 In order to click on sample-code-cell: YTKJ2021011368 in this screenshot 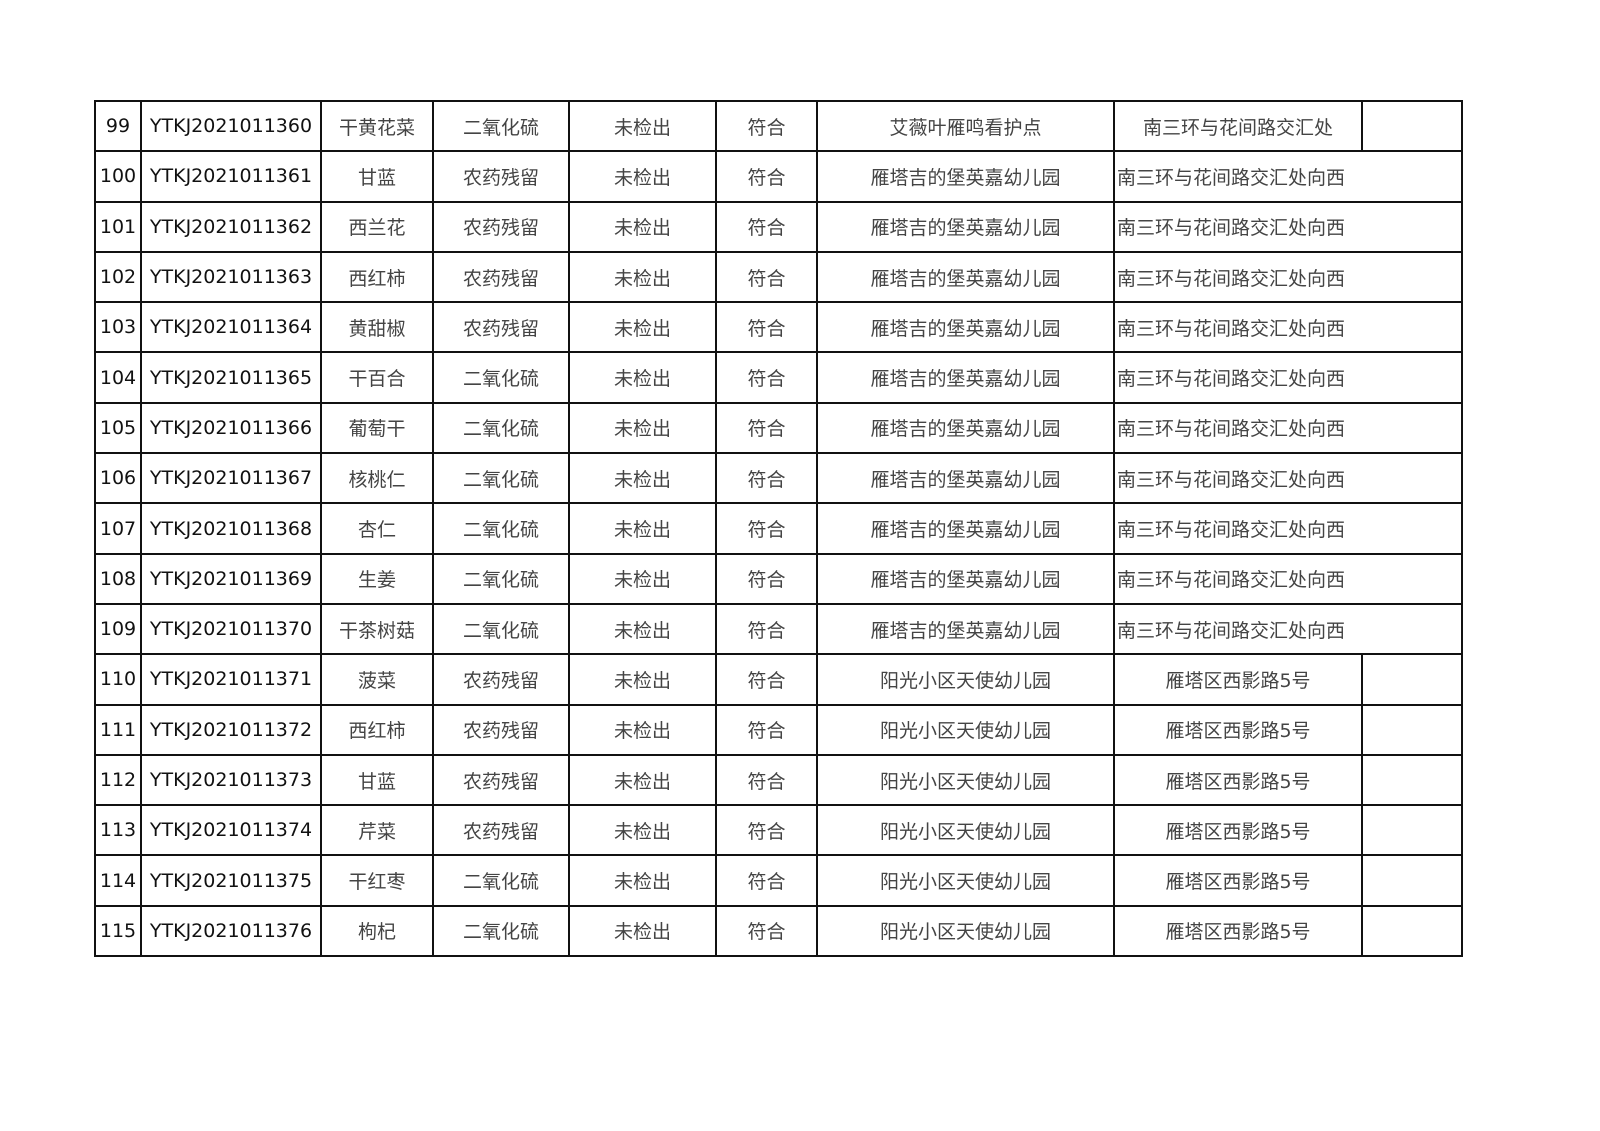, I will do `click(231, 528)`.